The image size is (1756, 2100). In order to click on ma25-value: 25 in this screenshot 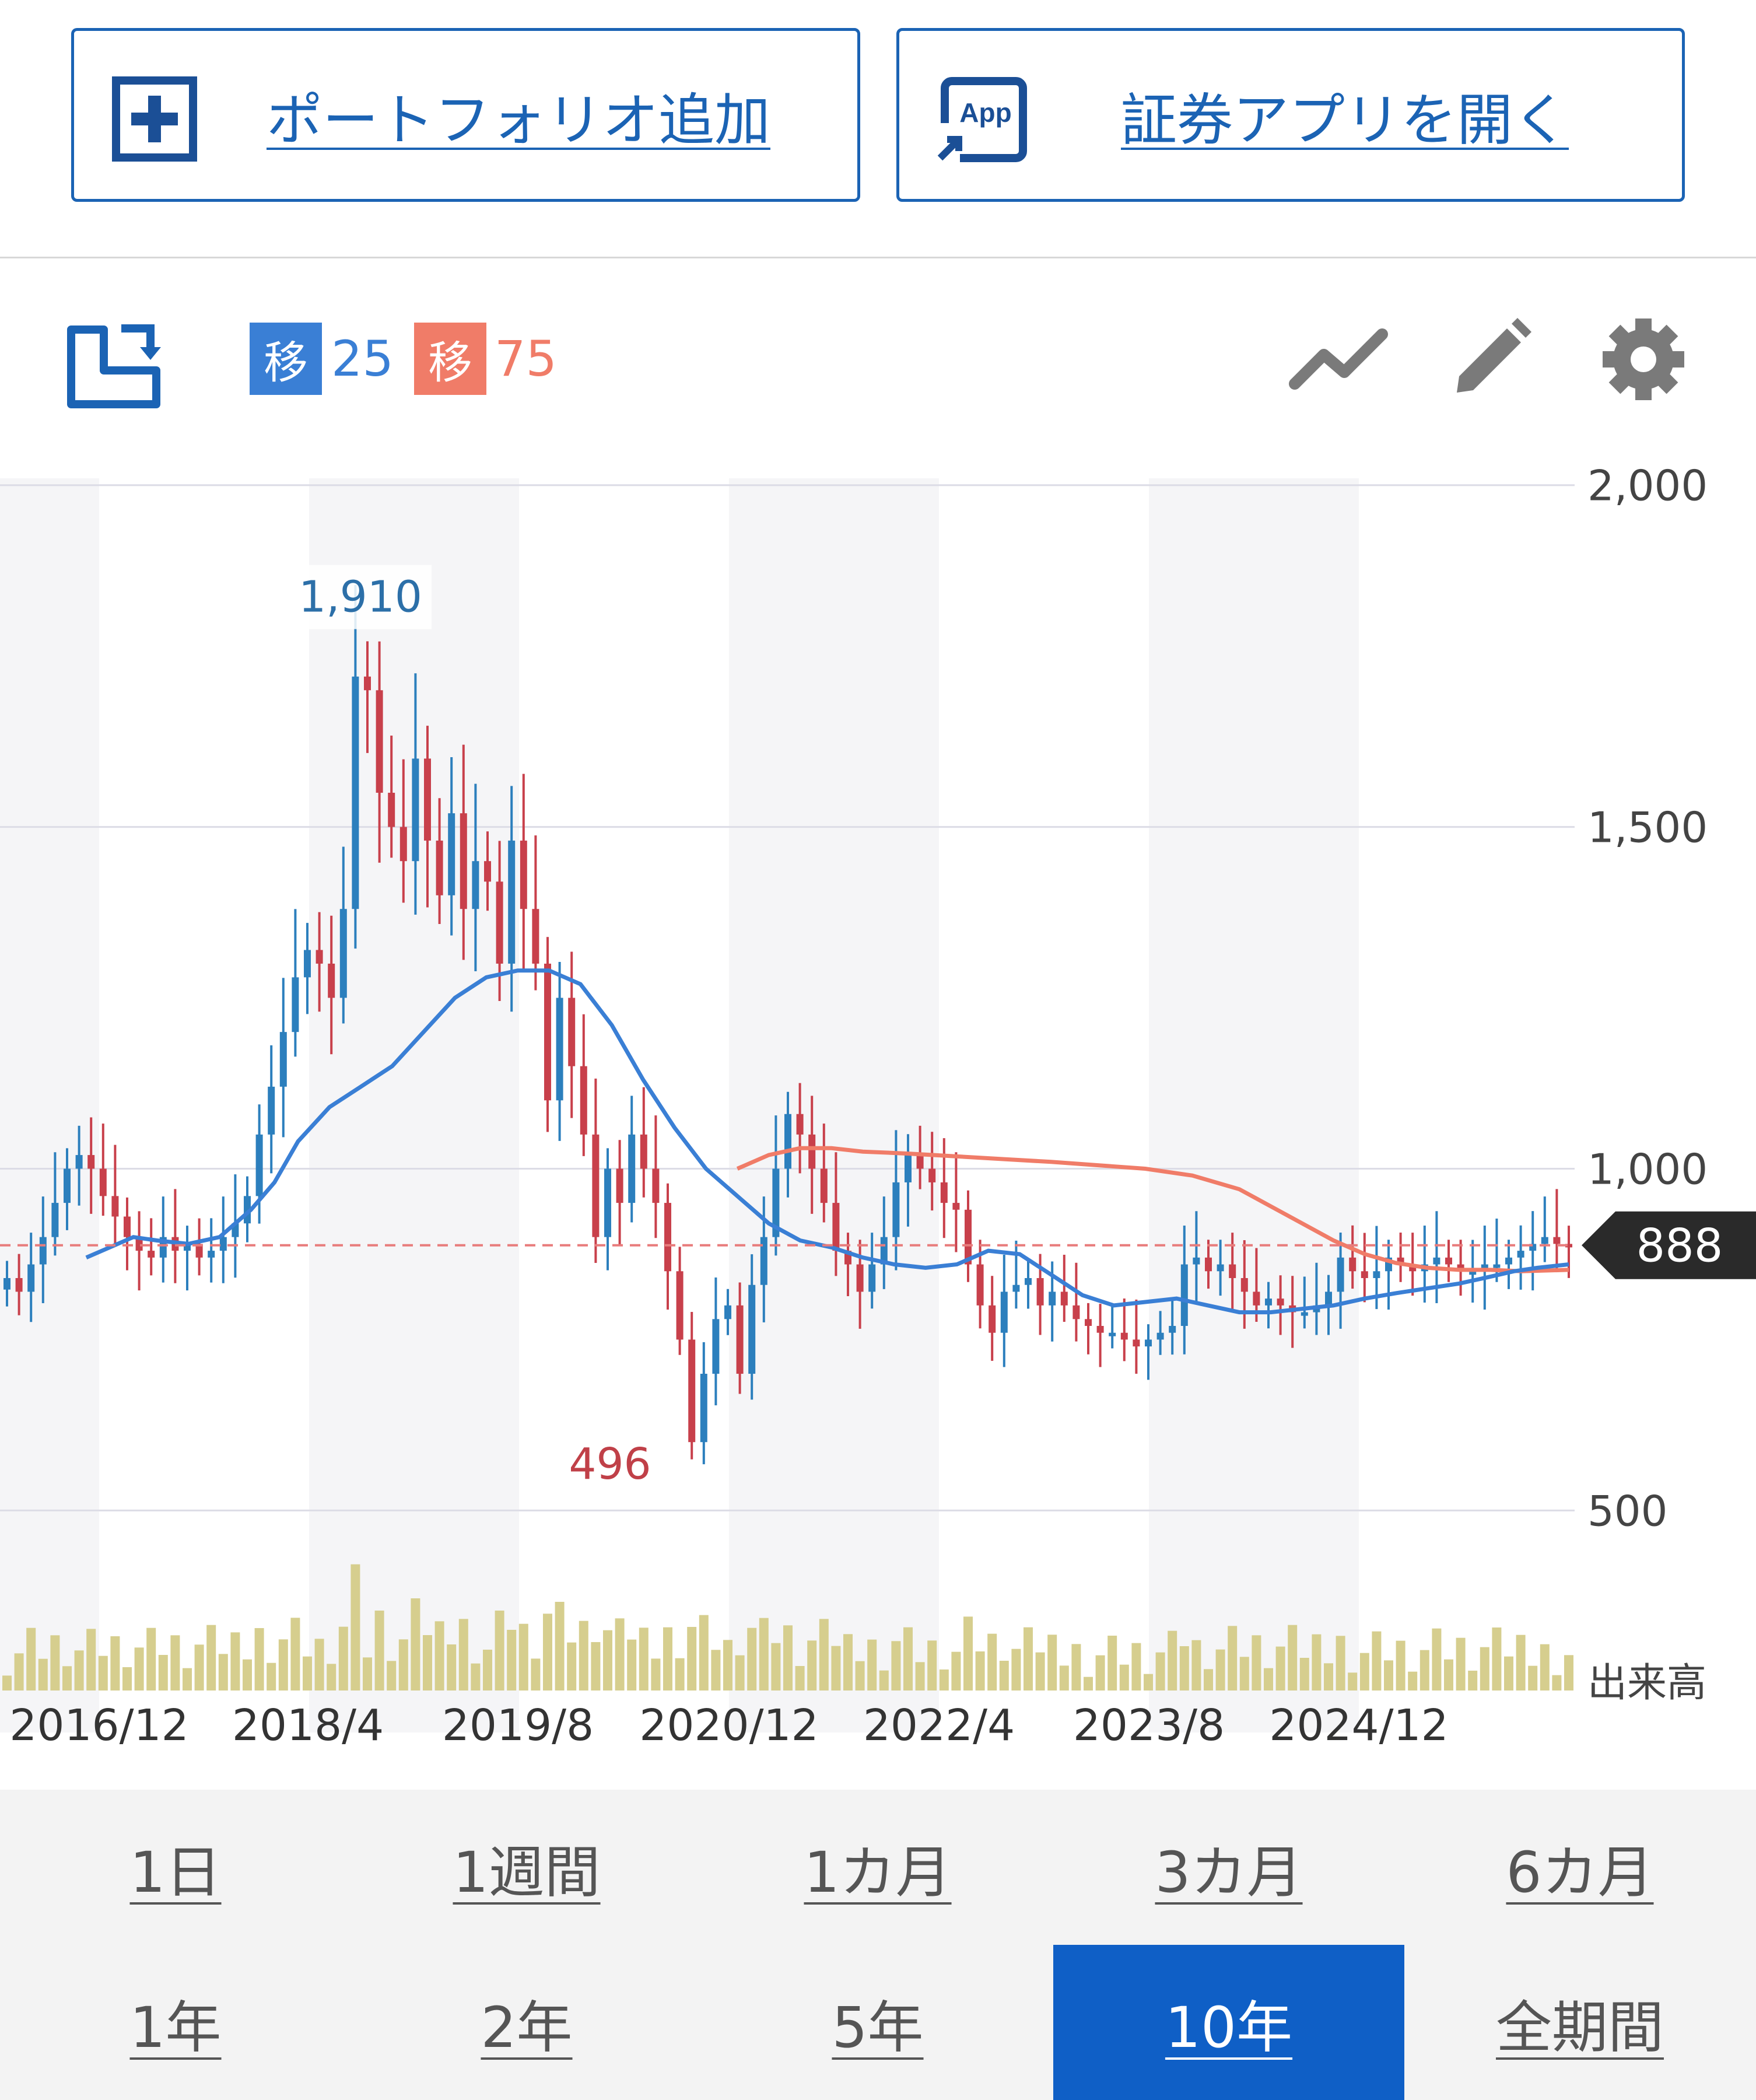, I will do `click(362, 358)`.